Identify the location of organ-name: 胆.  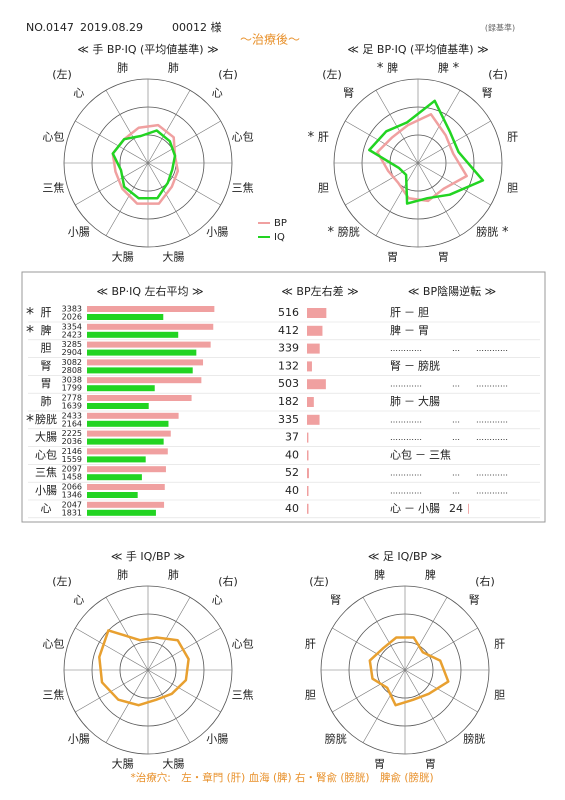
(46, 348).